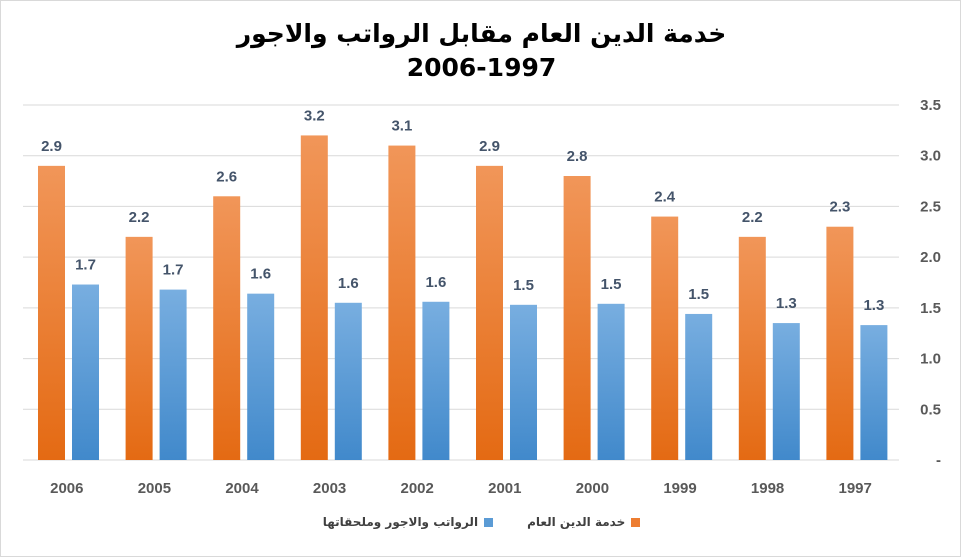  Describe the element at coordinates (400, 522) in the screenshot. I see `legend-label-salaries: الرواتب والاجور وملحقاتها` at that location.